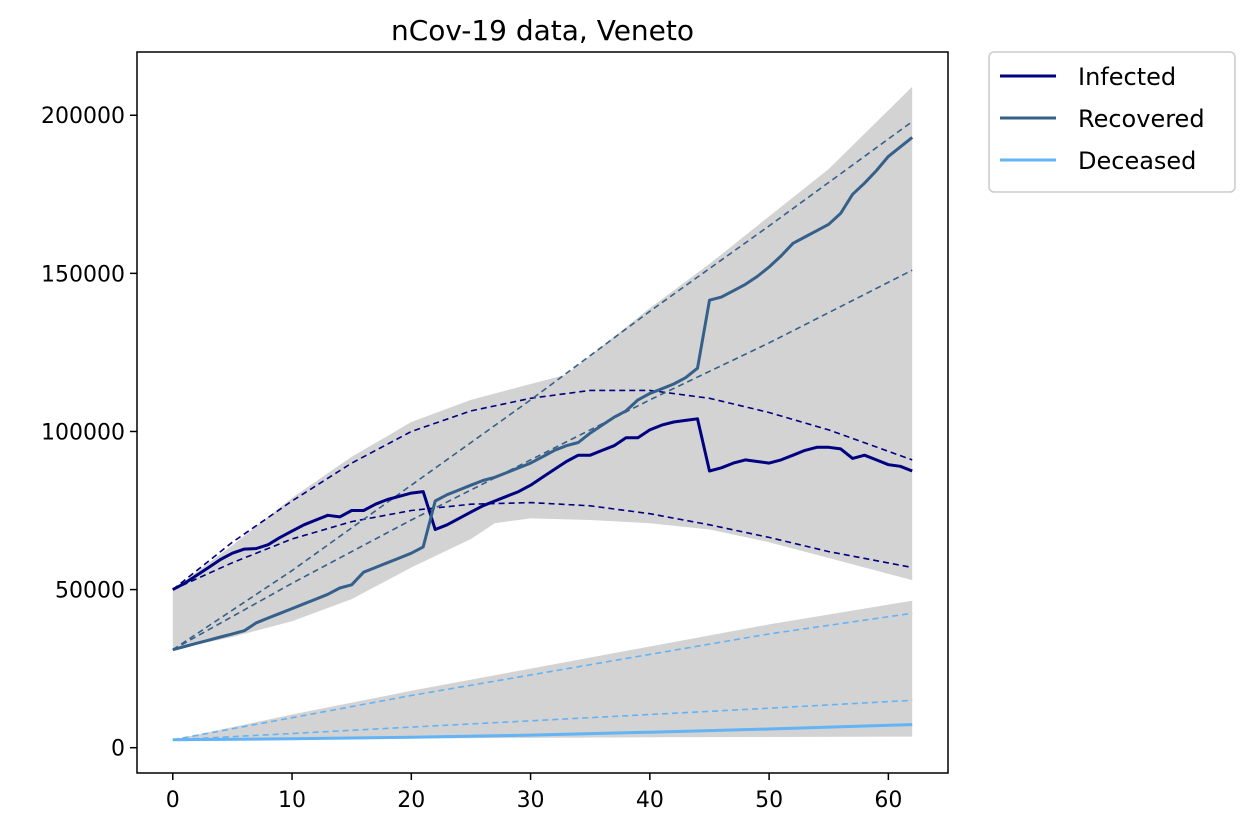 The width and height of the screenshot is (1250, 830). I want to click on y-tick-label: 150000, so click(83, 274).